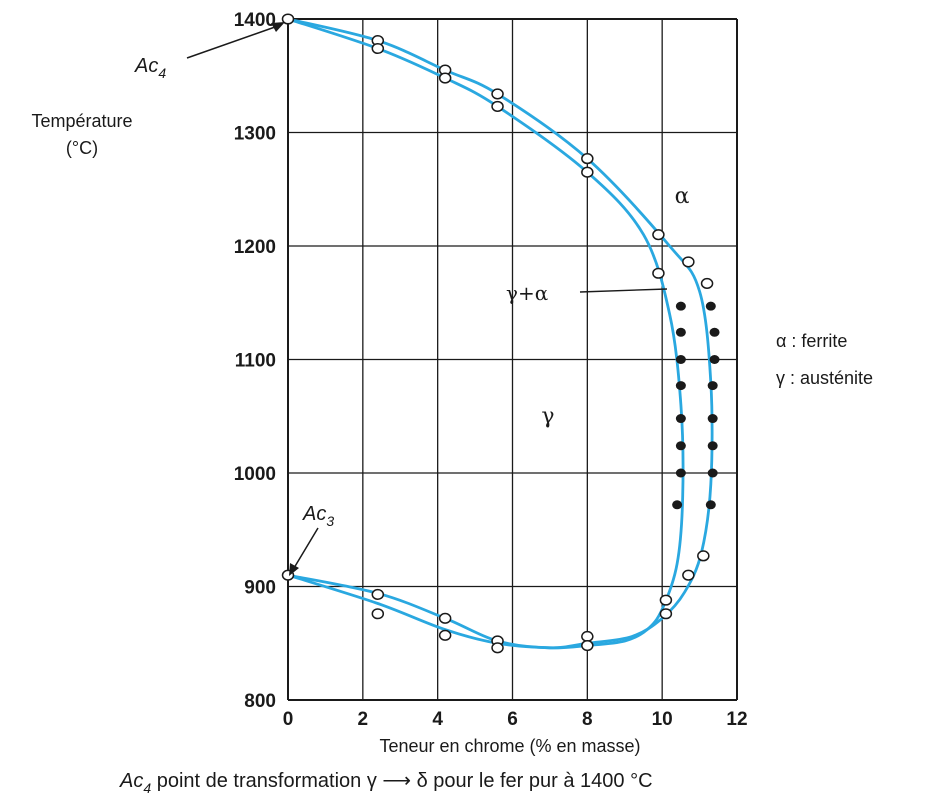  Describe the element at coordinates (255, 247) in the screenshot. I see `y-tick-label: 1200` at that location.